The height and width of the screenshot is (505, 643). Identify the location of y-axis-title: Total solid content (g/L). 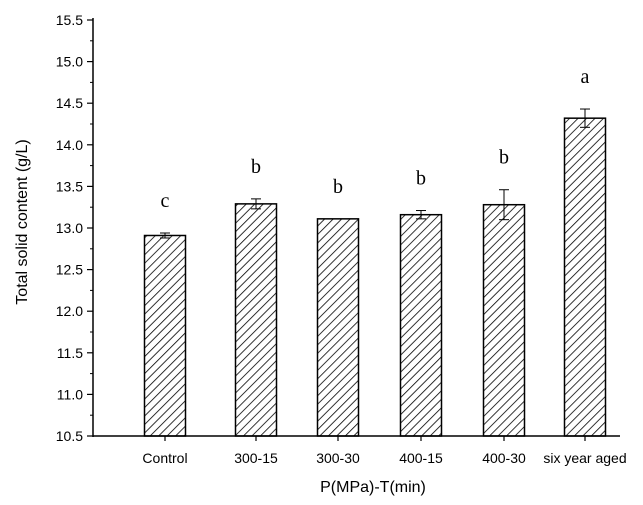
(22, 221).